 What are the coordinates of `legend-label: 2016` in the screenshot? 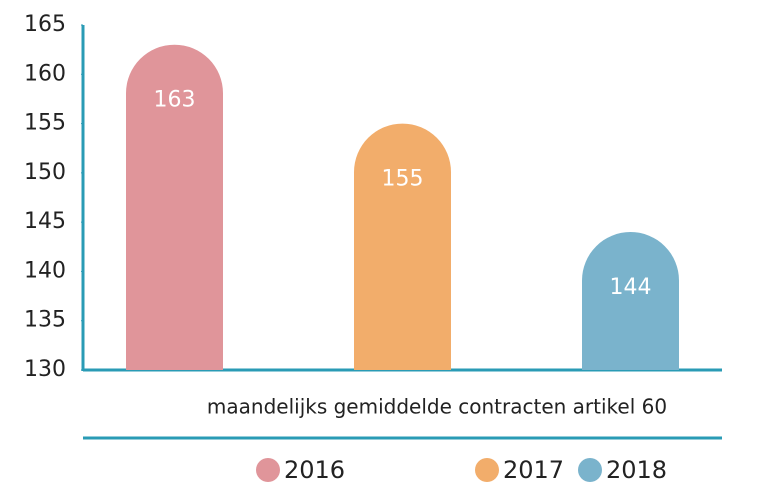 It's located at (314, 470).